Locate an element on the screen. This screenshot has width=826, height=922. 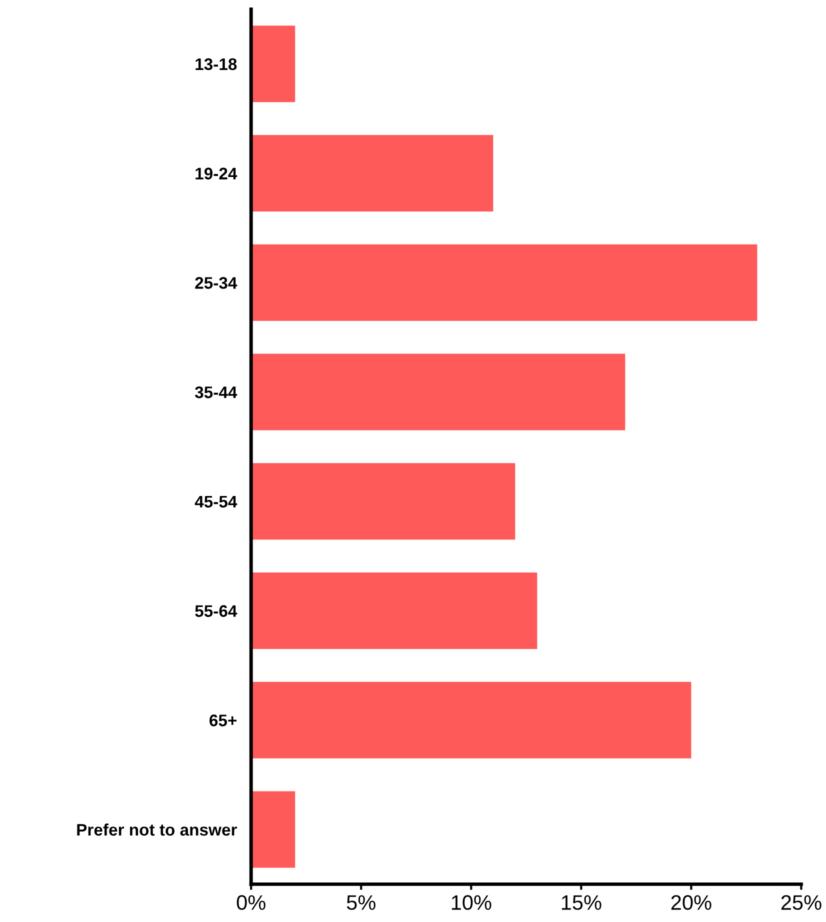
y-tick-label: 45-54 is located at coordinates (216, 502).